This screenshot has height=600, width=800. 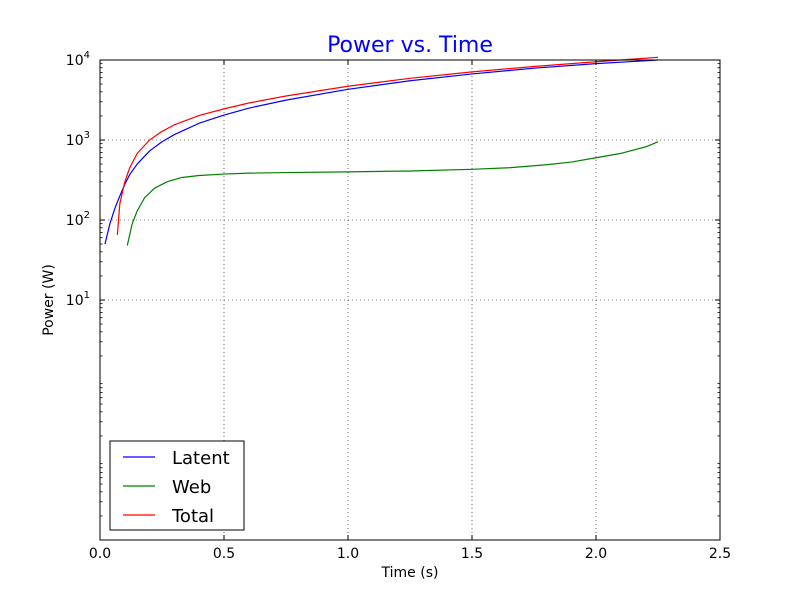 What do you see at coordinates (720, 554) in the screenshot?
I see `x-tick-label: 2.5` at bounding box center [720, 554].